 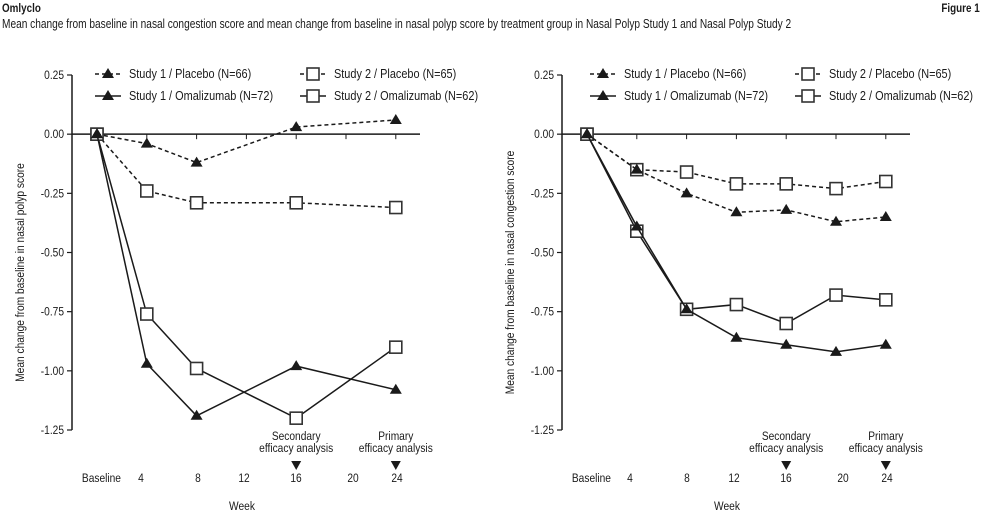 What do you see at coordinates (873, 73) in the screenshot?
I see `legend-item: Study 2 / Placebo (N=65)` at bounding box center [873, 73].